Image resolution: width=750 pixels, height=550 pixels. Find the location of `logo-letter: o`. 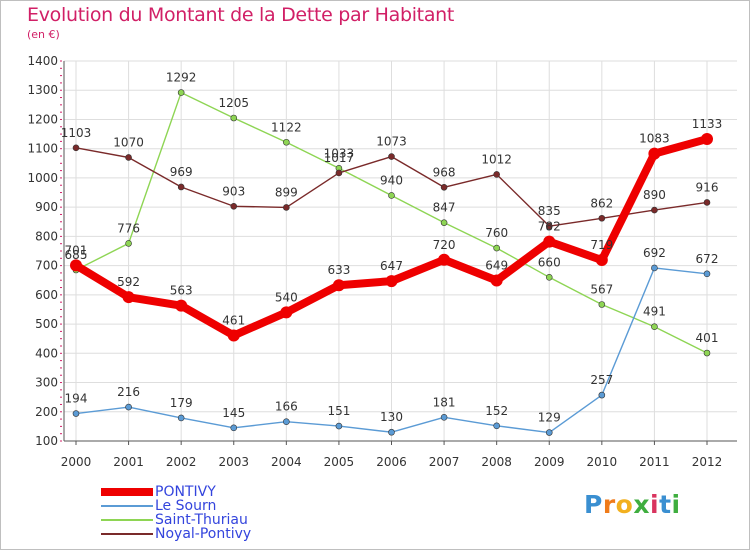

logo-letter: o is located at coordinates (624, 504).